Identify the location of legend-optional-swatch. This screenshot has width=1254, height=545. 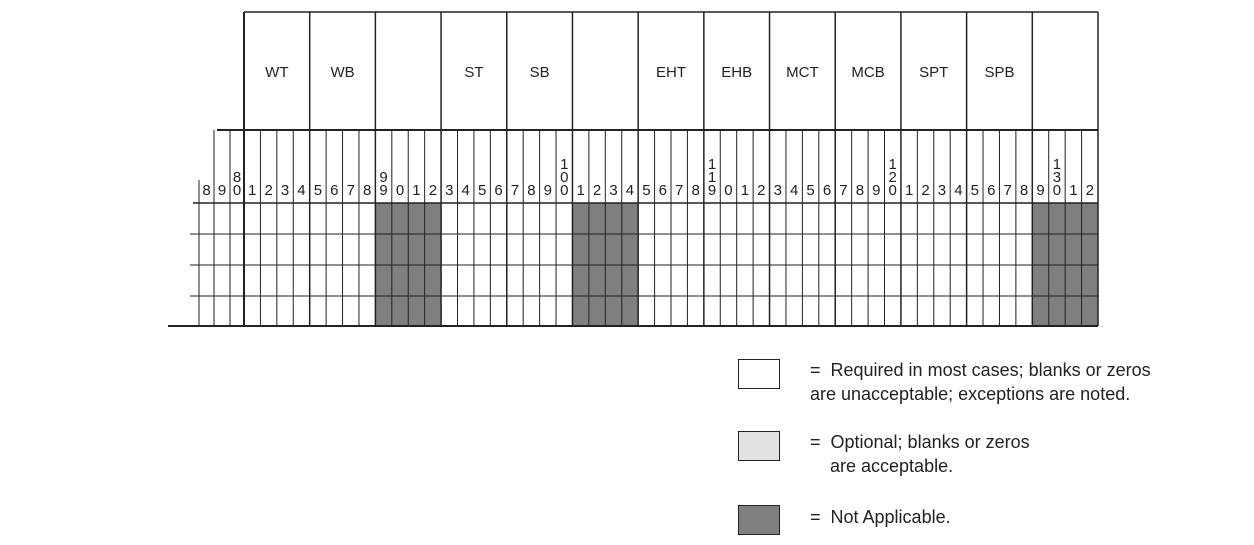
(759, 446).